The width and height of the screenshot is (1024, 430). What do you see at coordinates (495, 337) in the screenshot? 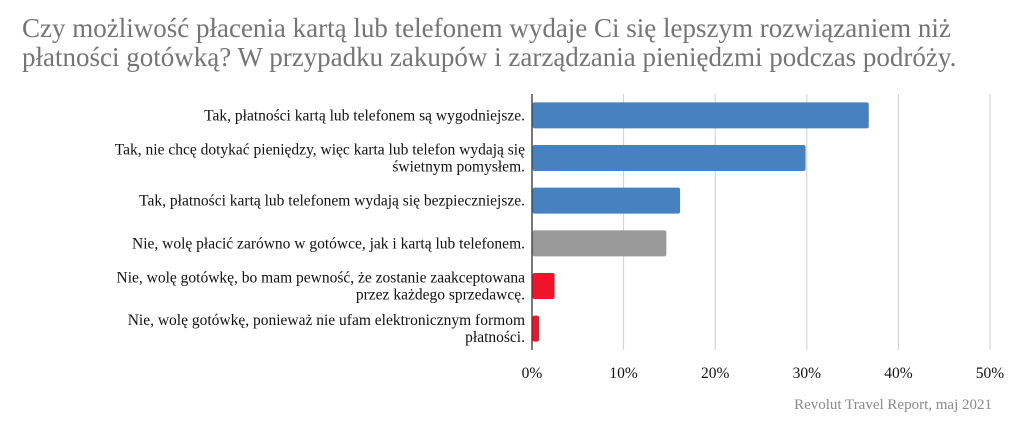
I see `category-label-line: płatności.` at bounding box center [495, 337].